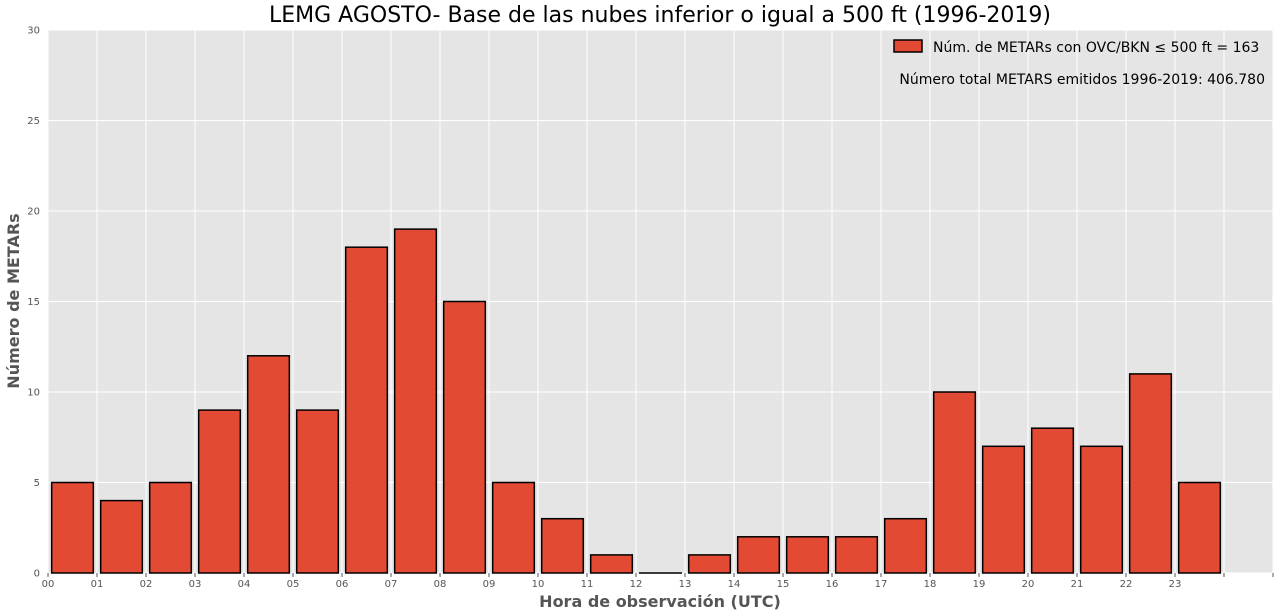  What do you see at coordinates (146, 584) in the screenshot?
I see `x-tick-label: 02` at bounding box center [146, 584].